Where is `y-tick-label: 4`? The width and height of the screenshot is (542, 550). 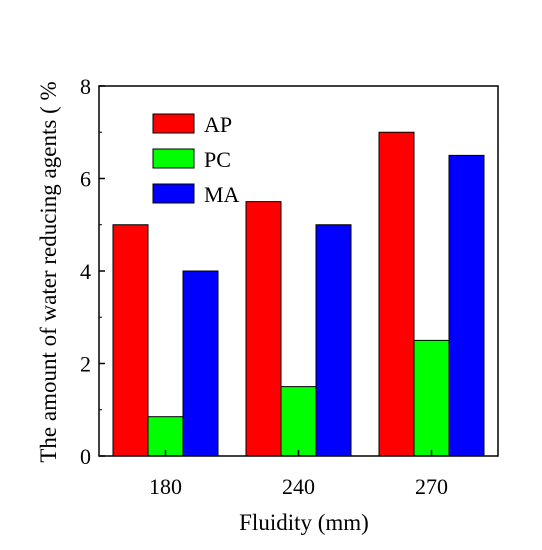
y-tick-label: 4 is located at coordinates (85, 271).